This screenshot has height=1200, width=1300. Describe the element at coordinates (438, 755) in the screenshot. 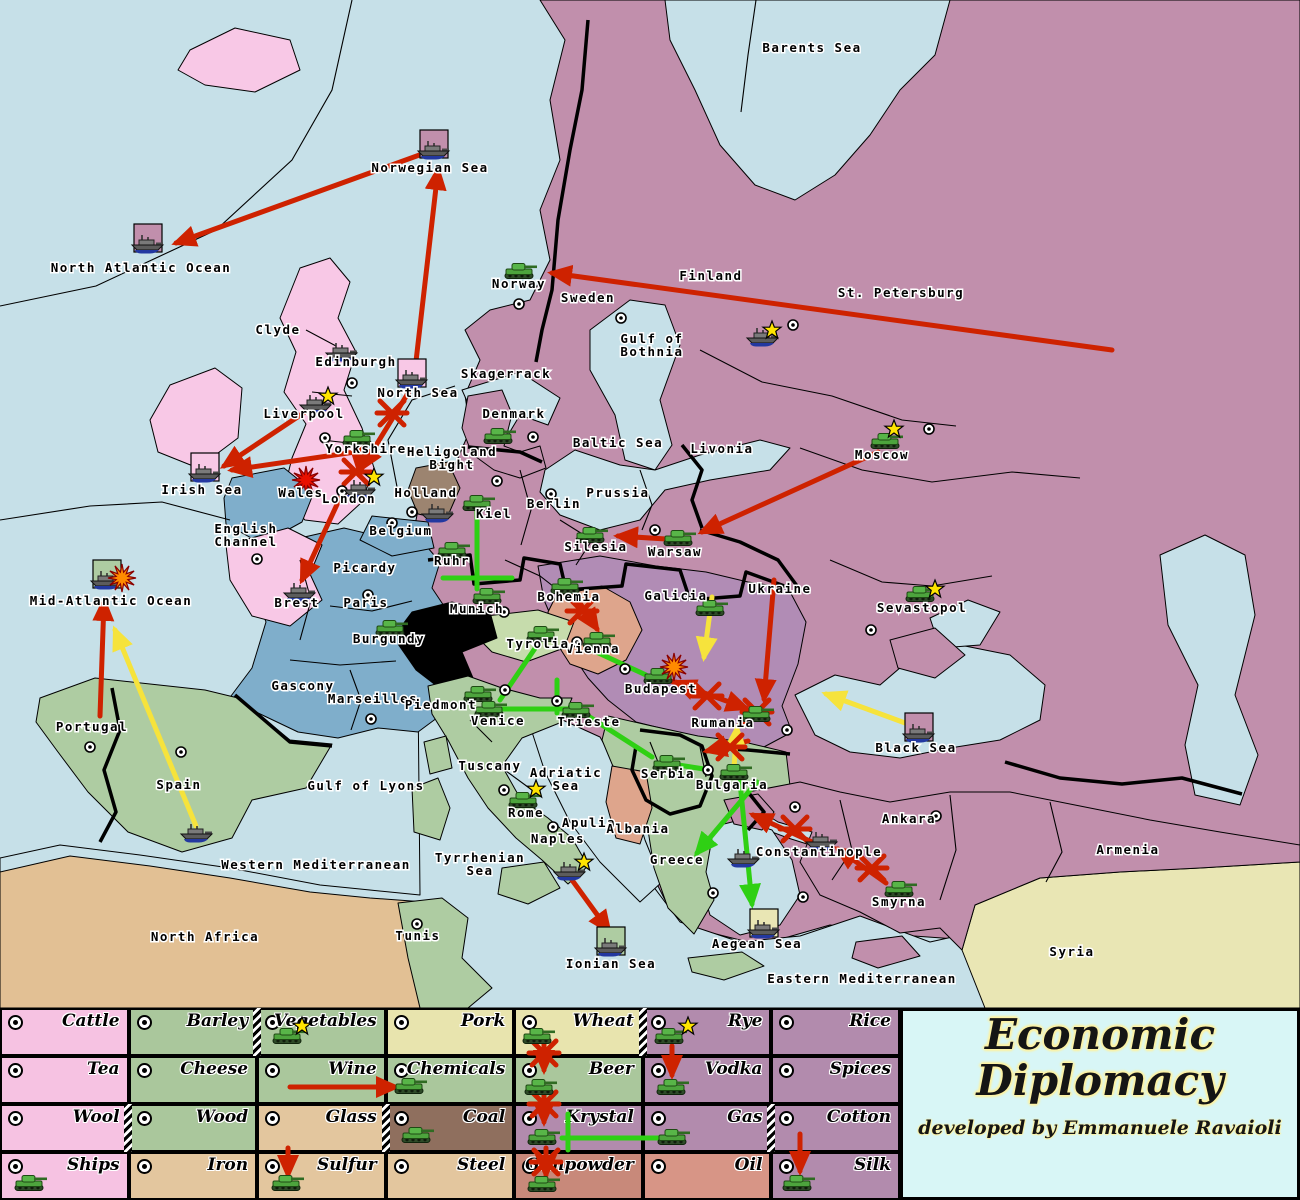

I see `region-corsica` at that location.